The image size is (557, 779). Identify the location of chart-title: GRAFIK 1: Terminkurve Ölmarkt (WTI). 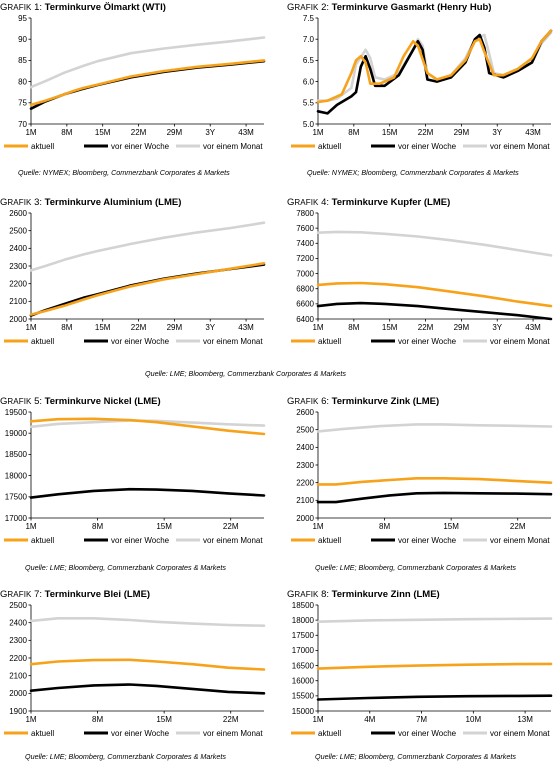
(83, 7).